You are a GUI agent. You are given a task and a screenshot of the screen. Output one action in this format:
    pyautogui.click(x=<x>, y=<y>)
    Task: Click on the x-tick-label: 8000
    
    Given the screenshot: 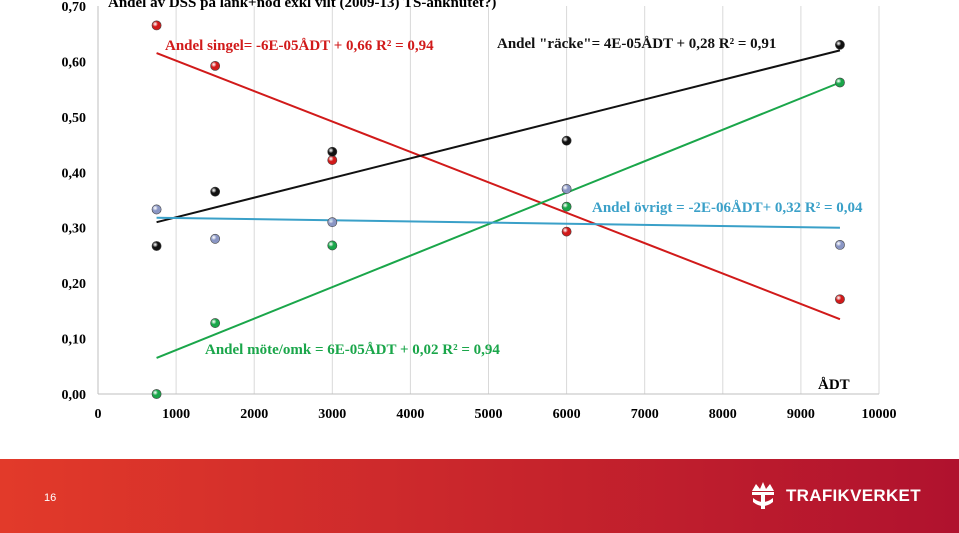 What is the action you would take?
    pyautogui.click(x=723, y=414)
    